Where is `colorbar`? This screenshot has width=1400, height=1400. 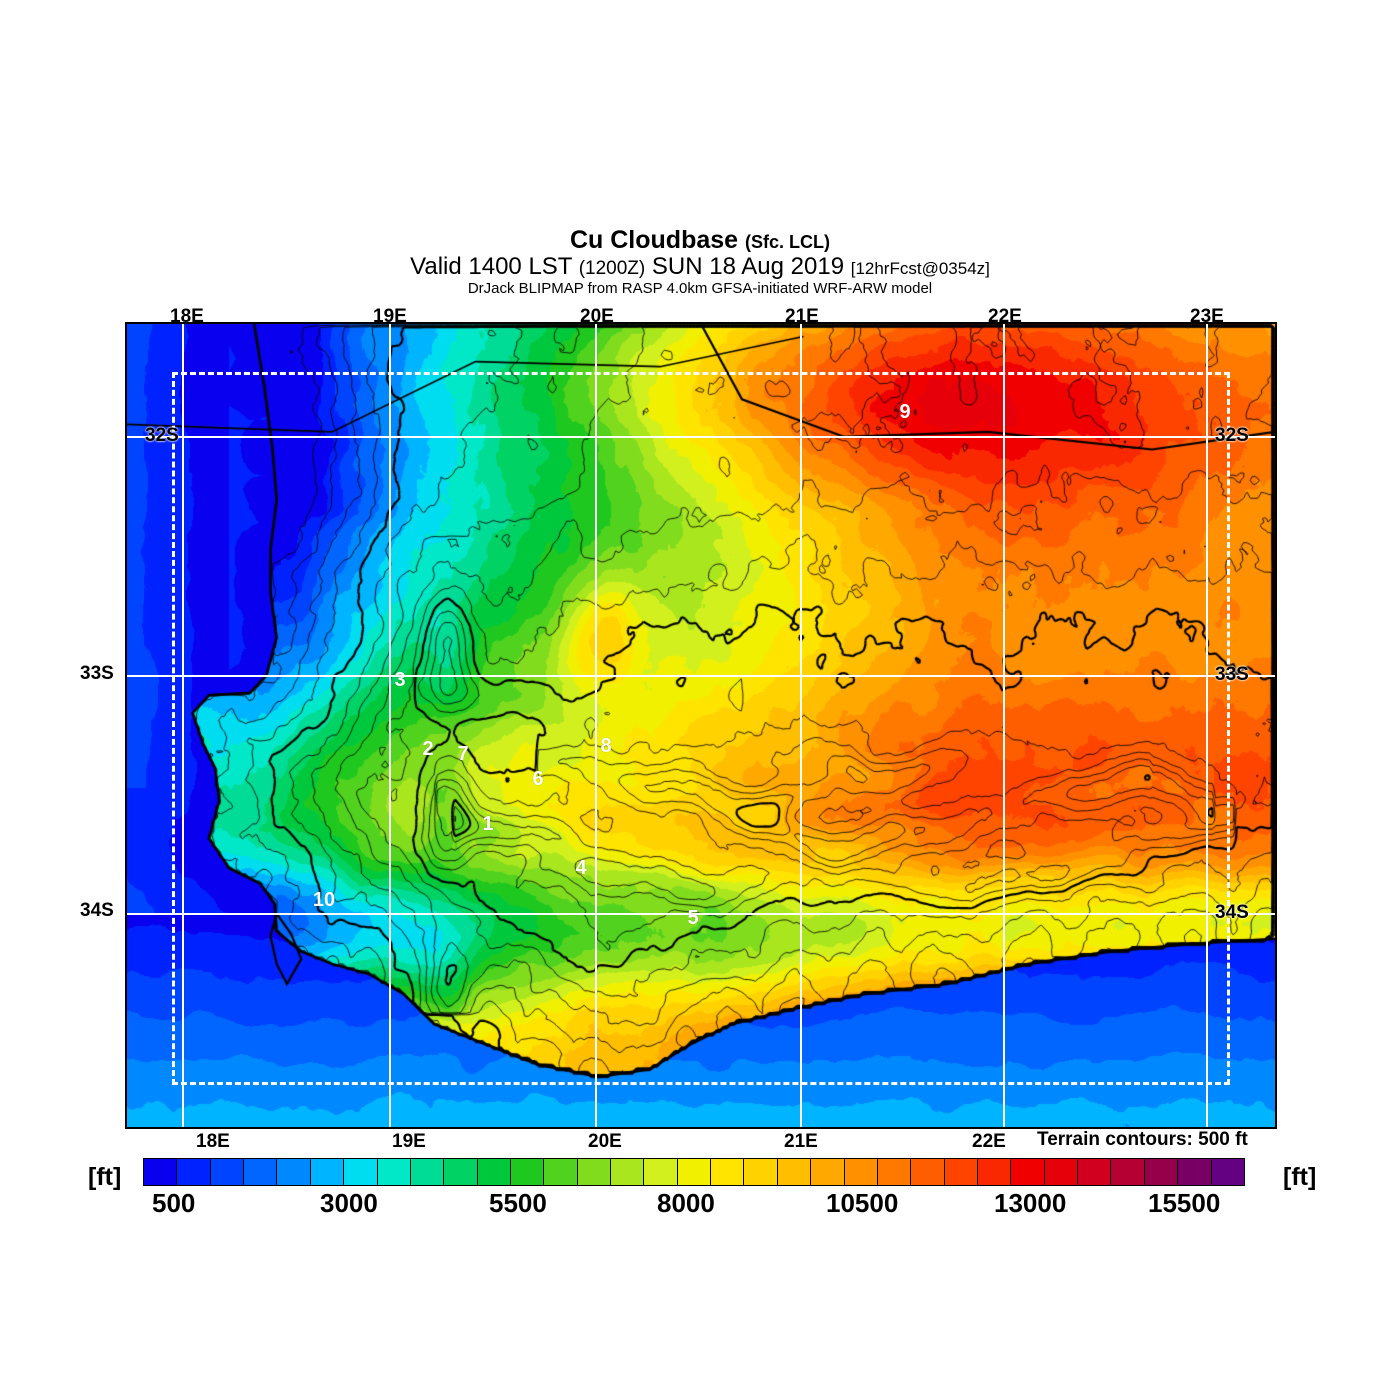 colorbar is located at coordinates (694, 1172).